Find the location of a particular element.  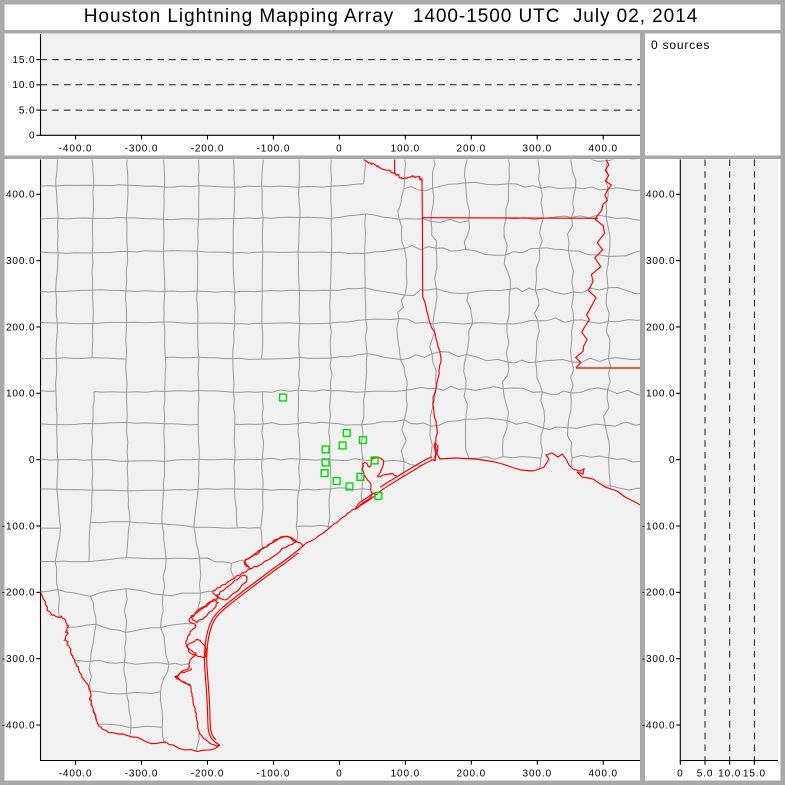

svg-text: 0 sources is located at coordinates (680, 45).